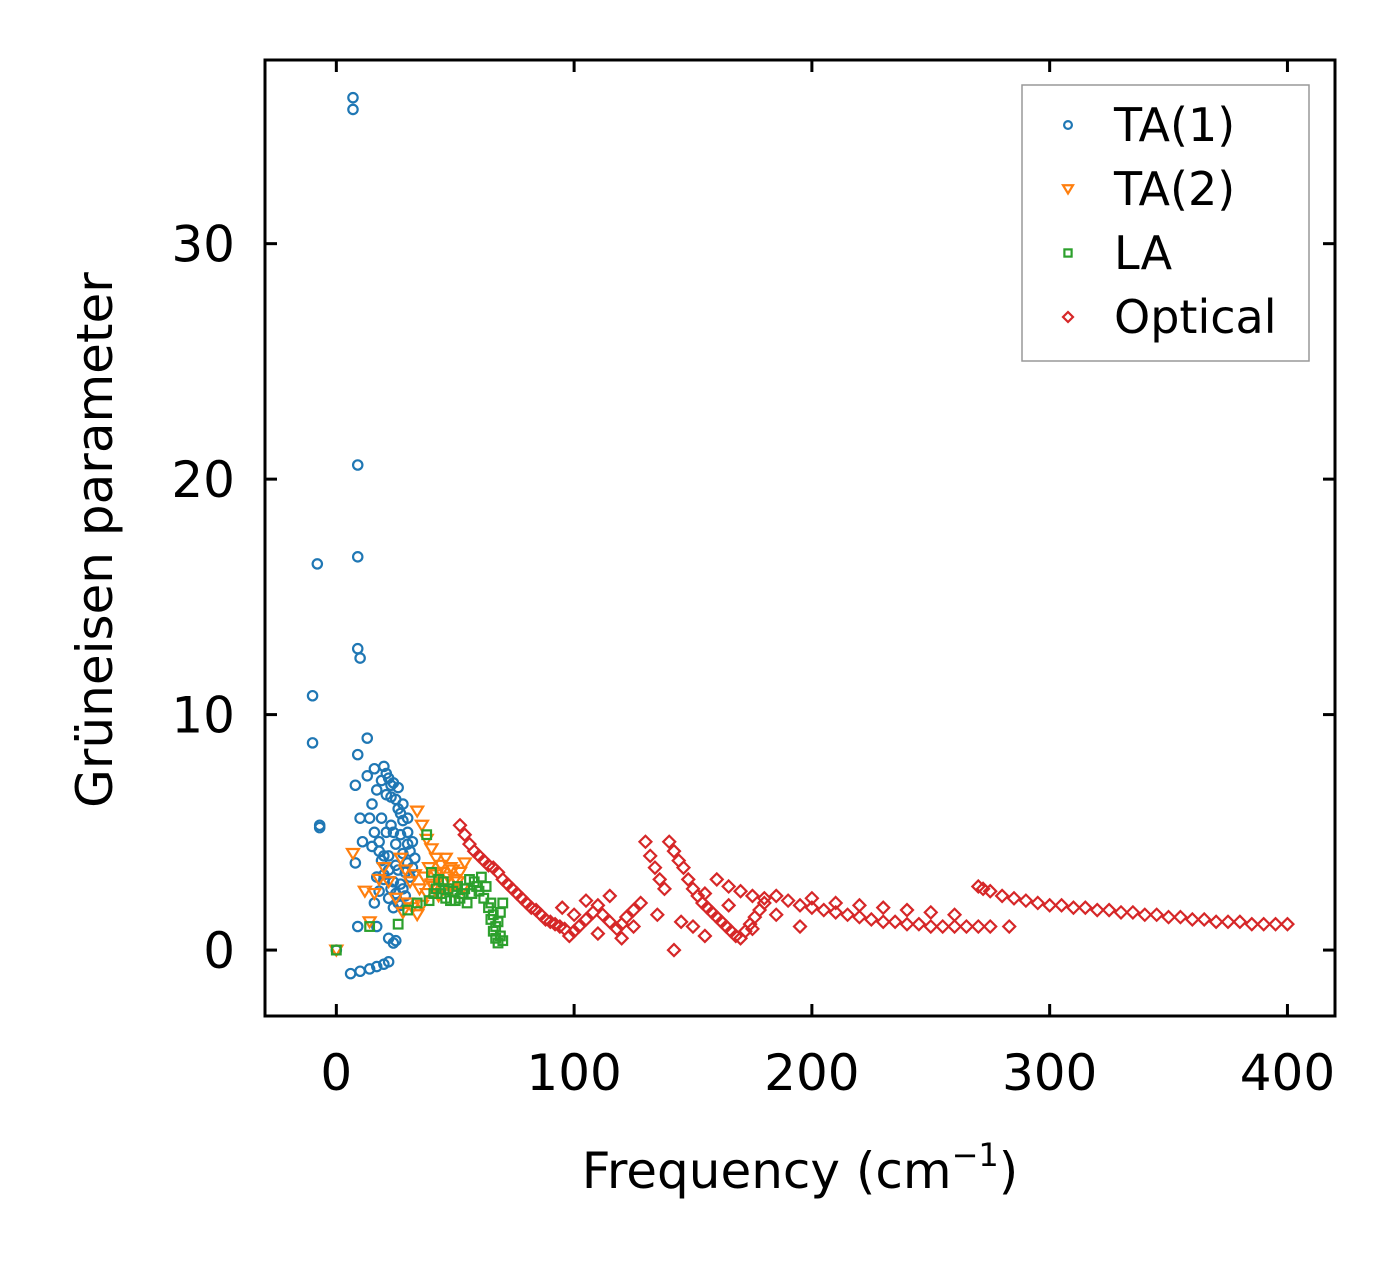 The image size is (1400, 1264). Describe the element at coordinates (1068, 190) in the screenshot. I see `legend-marker` at that location.